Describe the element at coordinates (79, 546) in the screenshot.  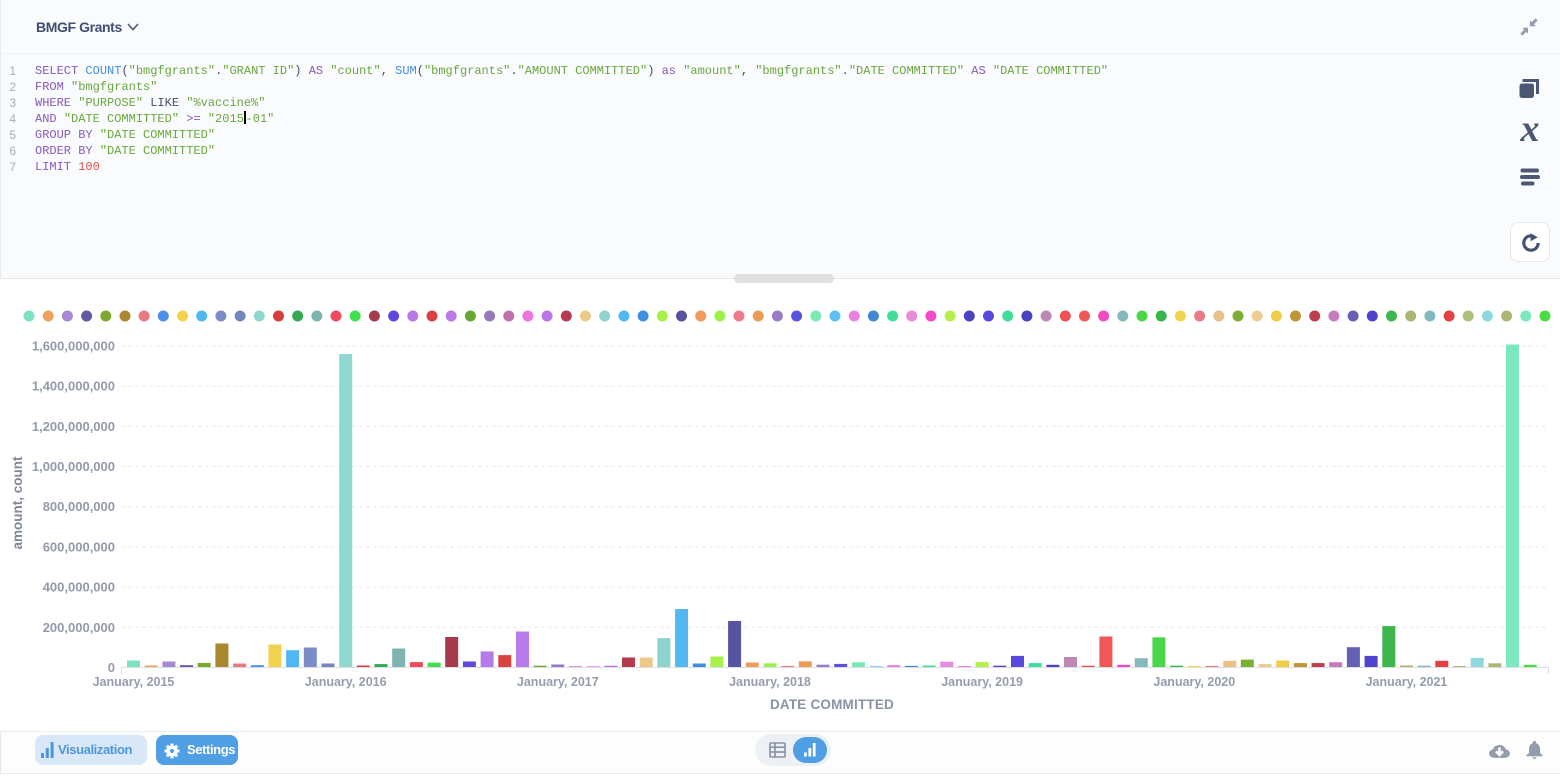
I see `svg-text: 600,000,000` at that location.